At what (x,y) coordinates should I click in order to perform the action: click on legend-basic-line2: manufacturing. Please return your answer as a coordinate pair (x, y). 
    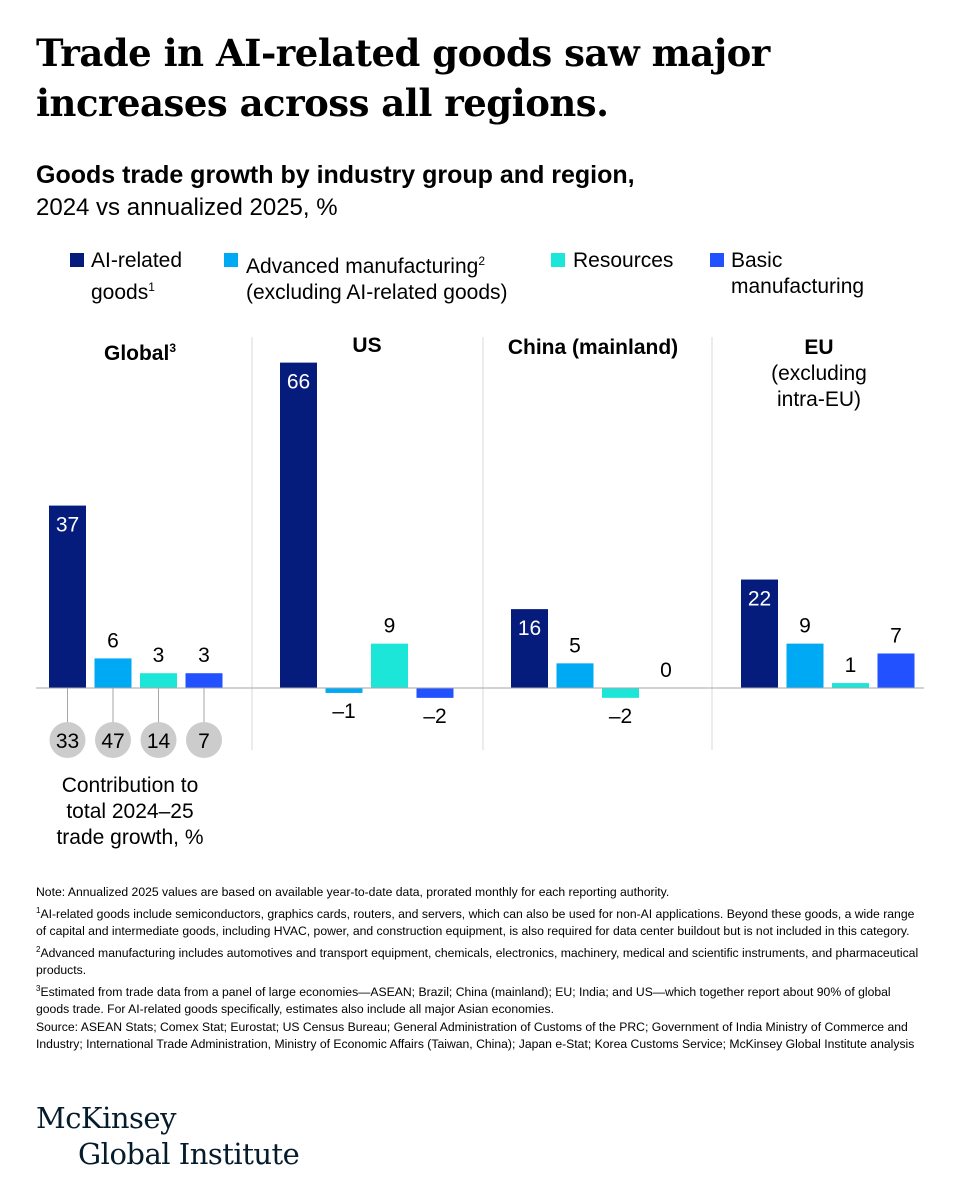
    Looking at the image, I should click on (798, 286).